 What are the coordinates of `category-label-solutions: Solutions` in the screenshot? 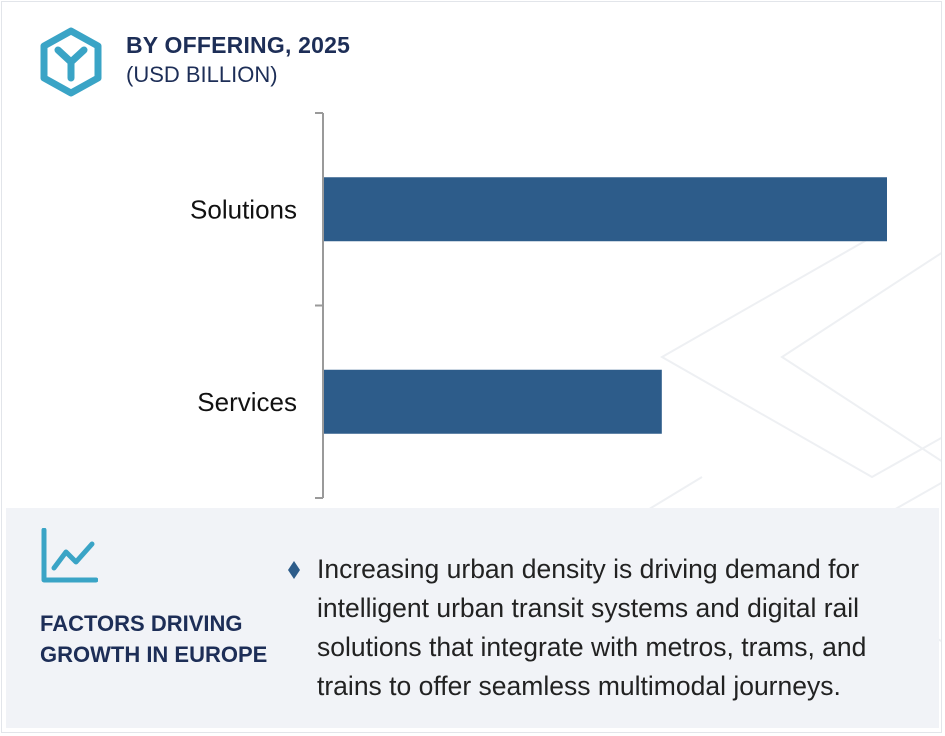 It's located at (243, 209).